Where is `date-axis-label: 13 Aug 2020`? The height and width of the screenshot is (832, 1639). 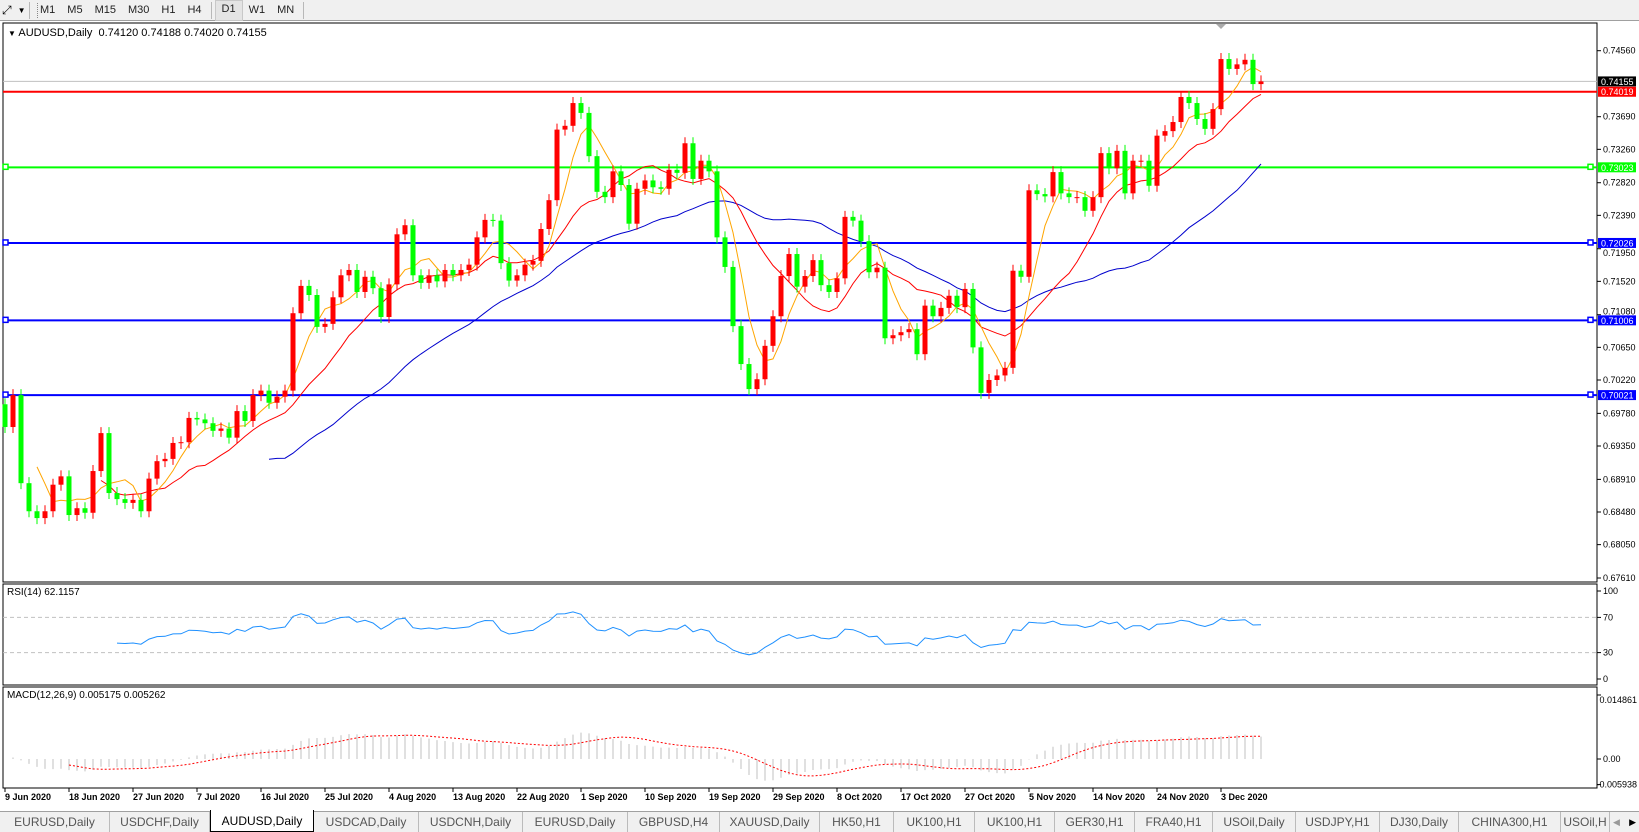 date-axis-label: 13 Aug 2020 is located at coordinates (479, 797).